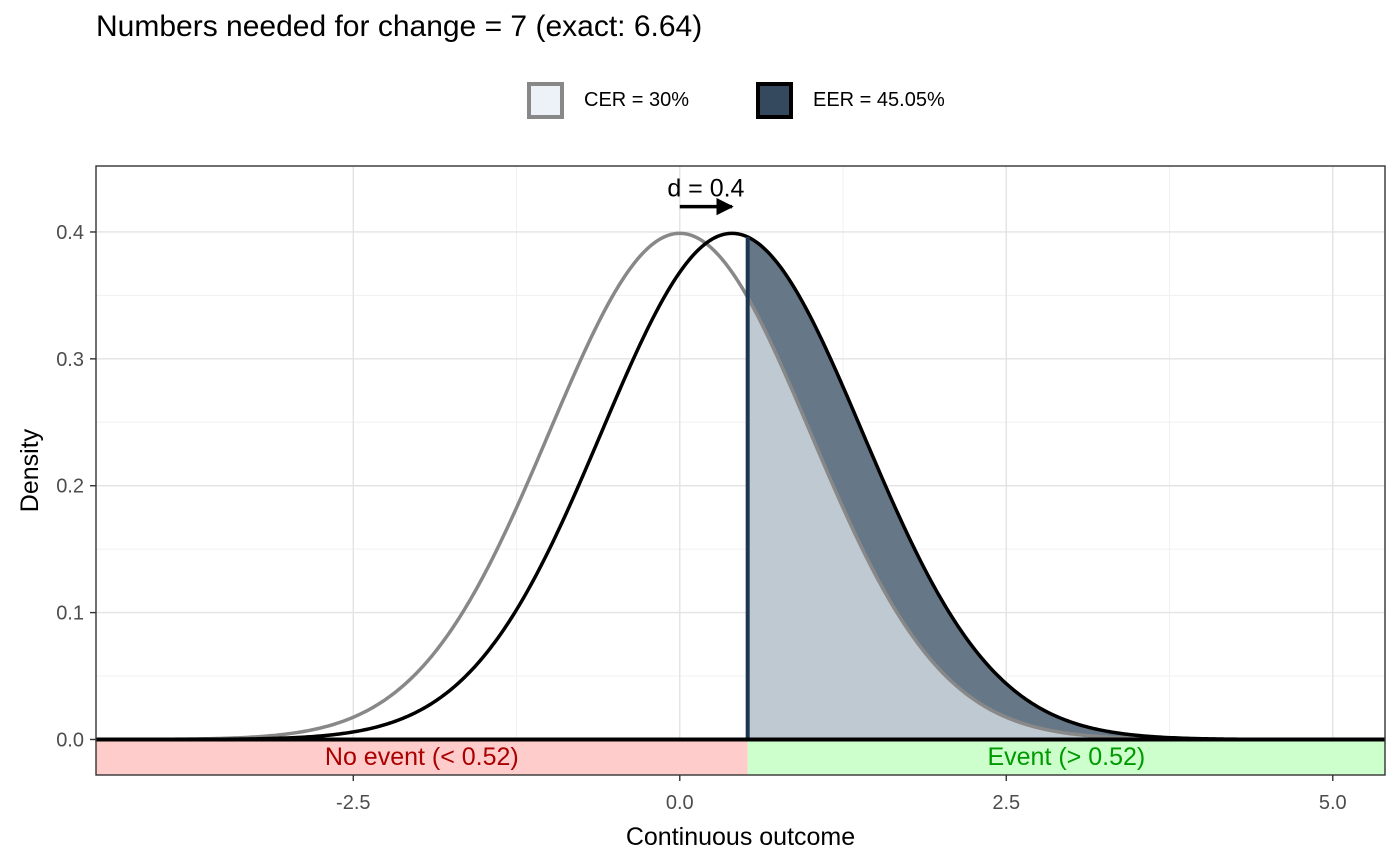  What do you see at coordinates (70, 360) in the screenshot?
I see `y-tick-label: 0.3` at bounding box center [70, 360].